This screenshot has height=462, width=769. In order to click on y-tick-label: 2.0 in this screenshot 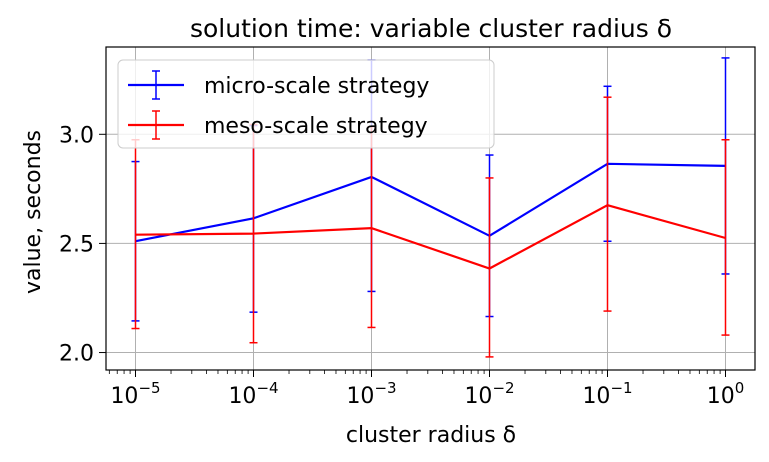, I will do `click(76, 354)`.